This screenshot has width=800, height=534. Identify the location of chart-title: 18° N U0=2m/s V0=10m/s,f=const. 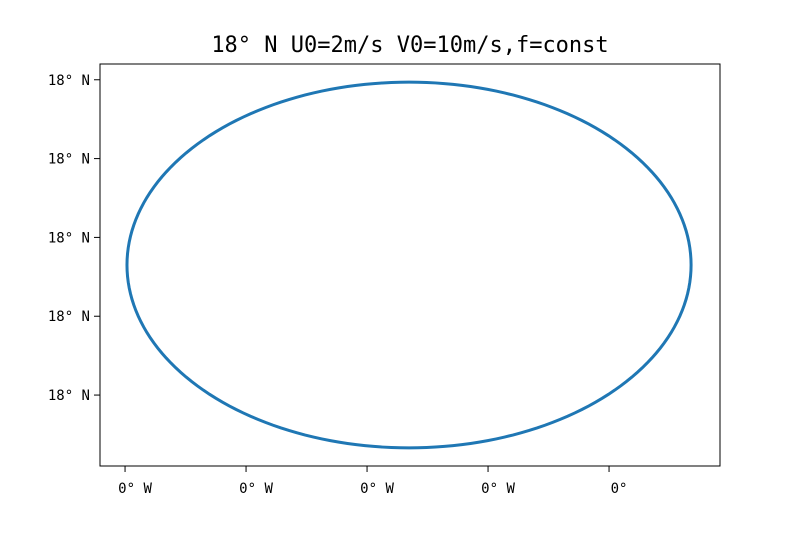
(409, 45).